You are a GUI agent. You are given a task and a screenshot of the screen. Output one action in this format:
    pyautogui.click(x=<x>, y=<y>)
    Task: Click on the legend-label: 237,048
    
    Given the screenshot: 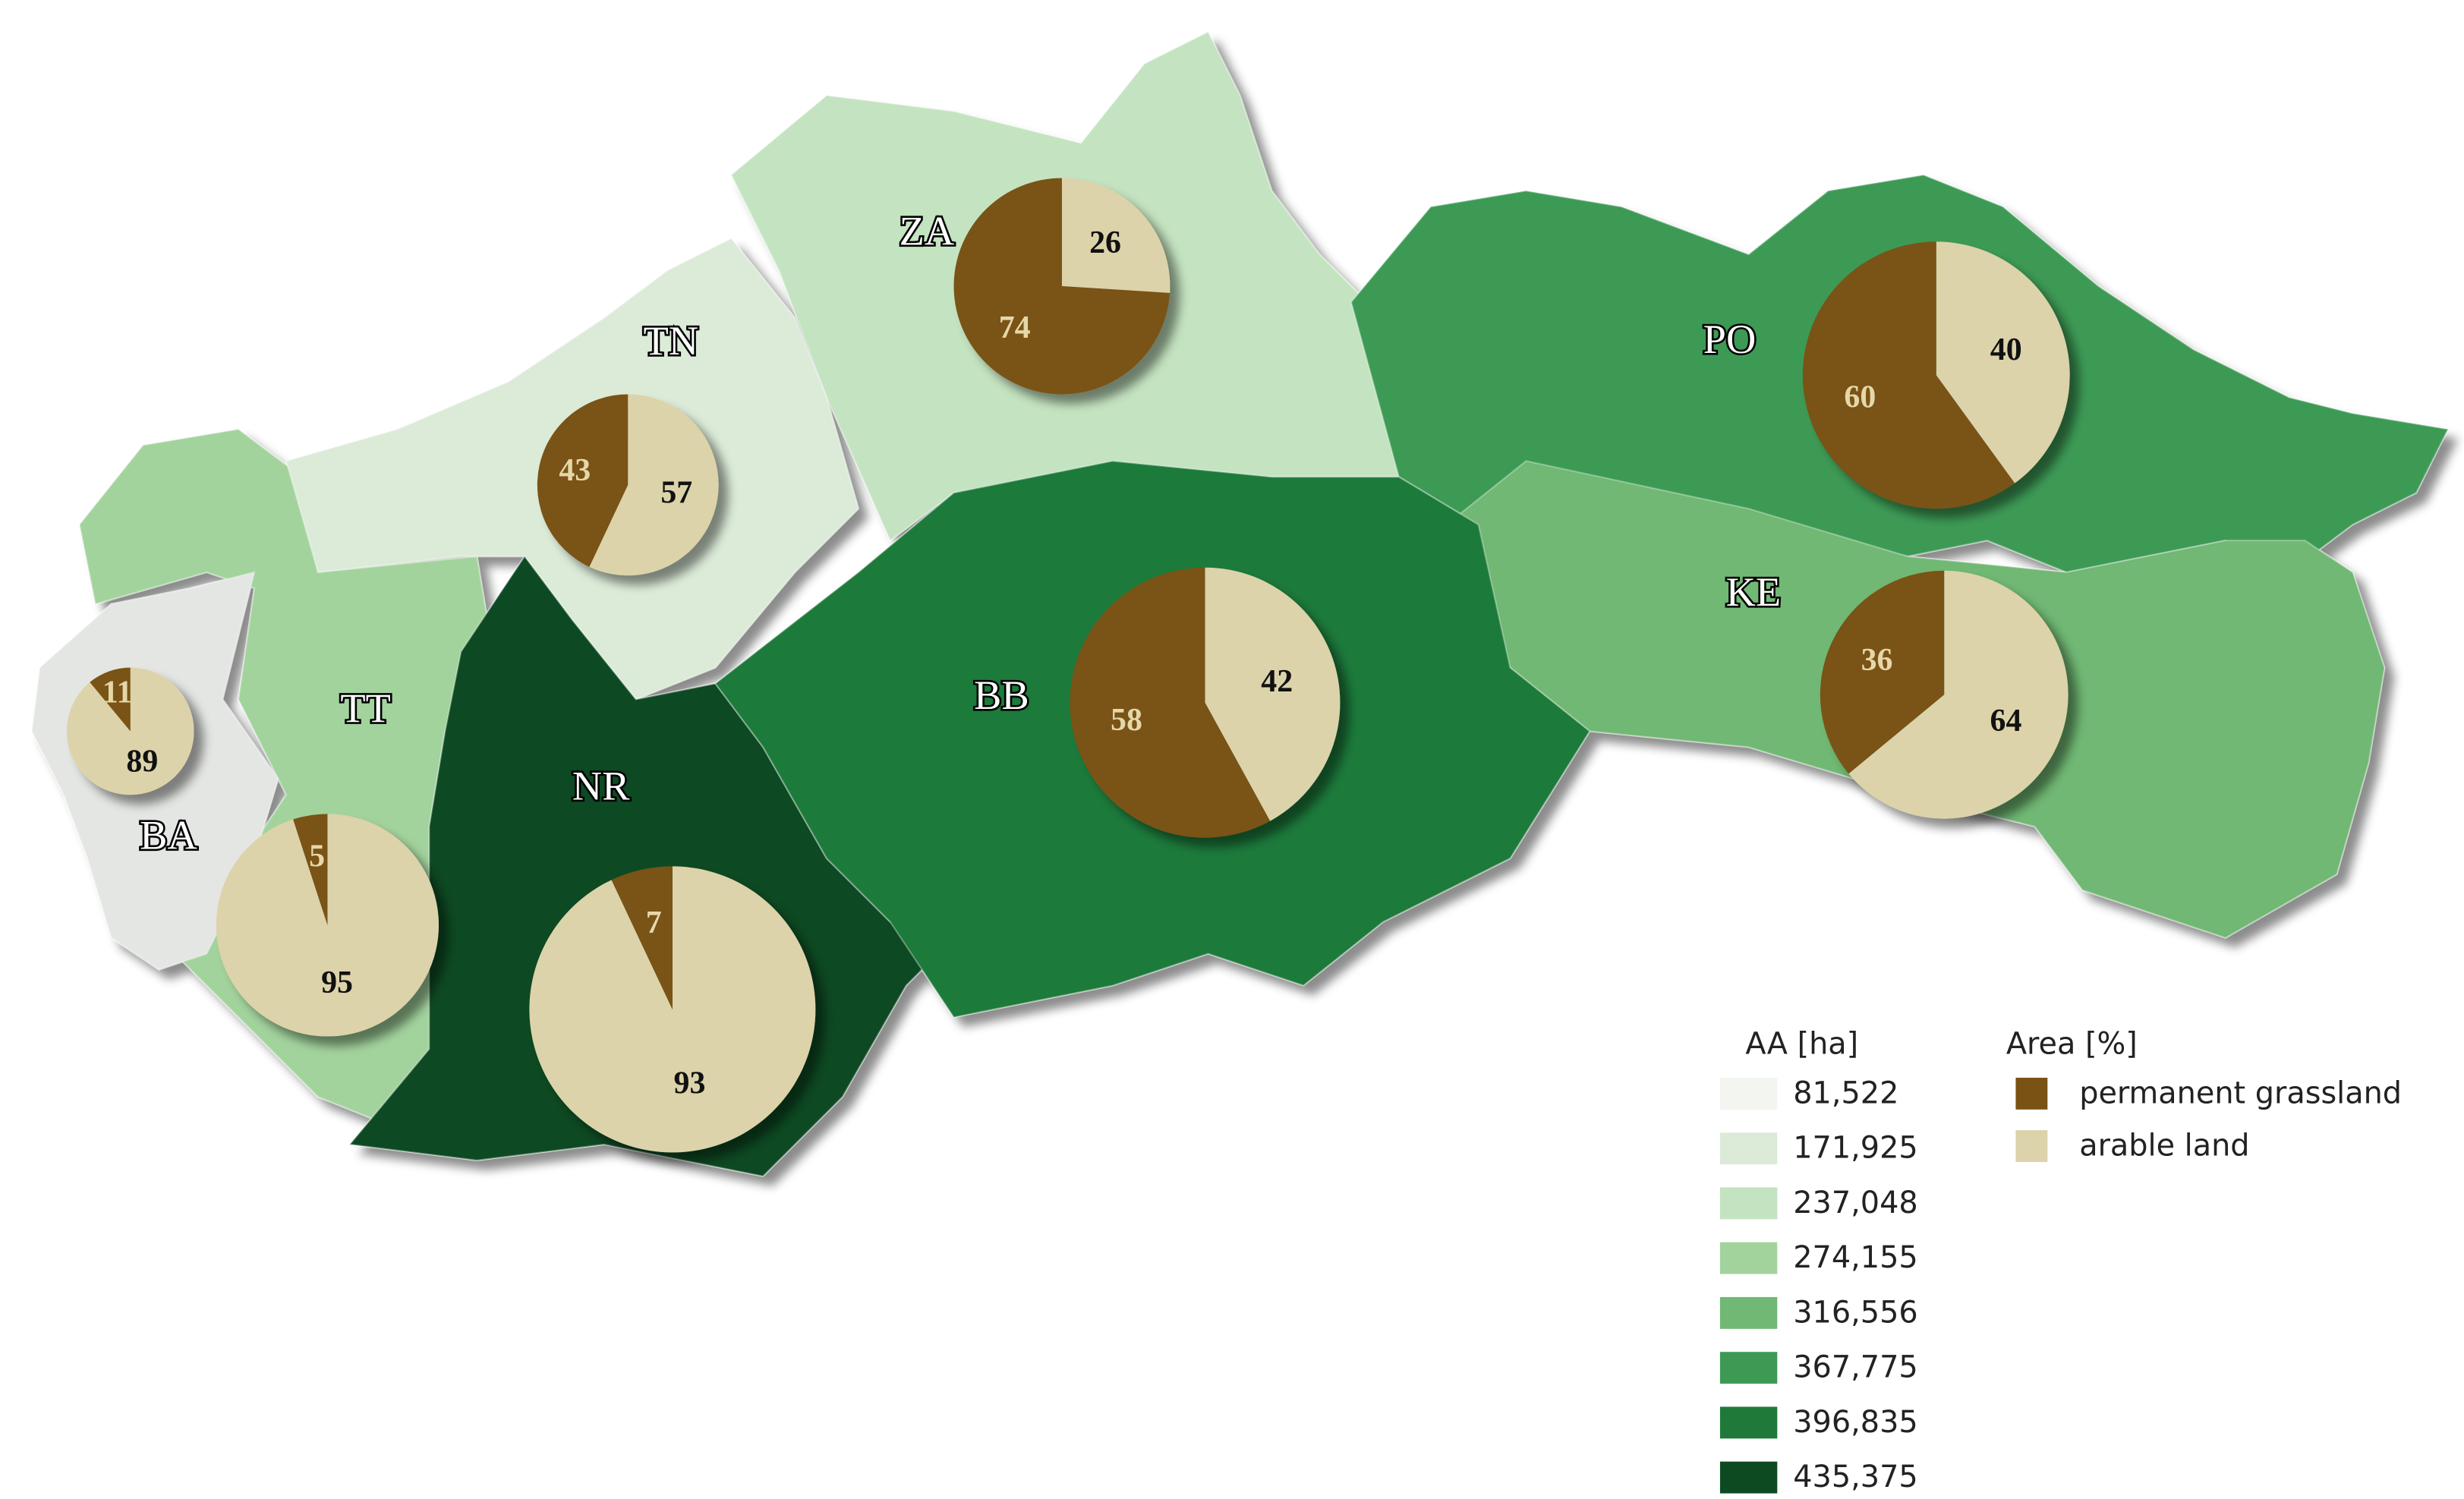 What is the action you would take?
    pyautogui.click(x=1855, y=1203)
    